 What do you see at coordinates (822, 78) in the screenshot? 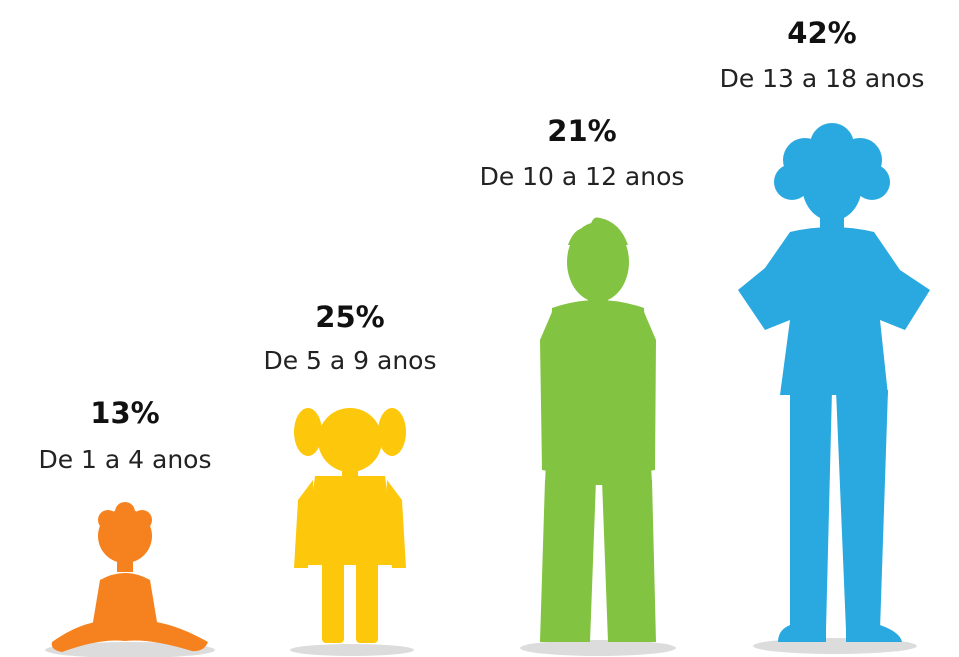
I see `age-label: De 13 a 18 anos` at bounding box center [822, 78].